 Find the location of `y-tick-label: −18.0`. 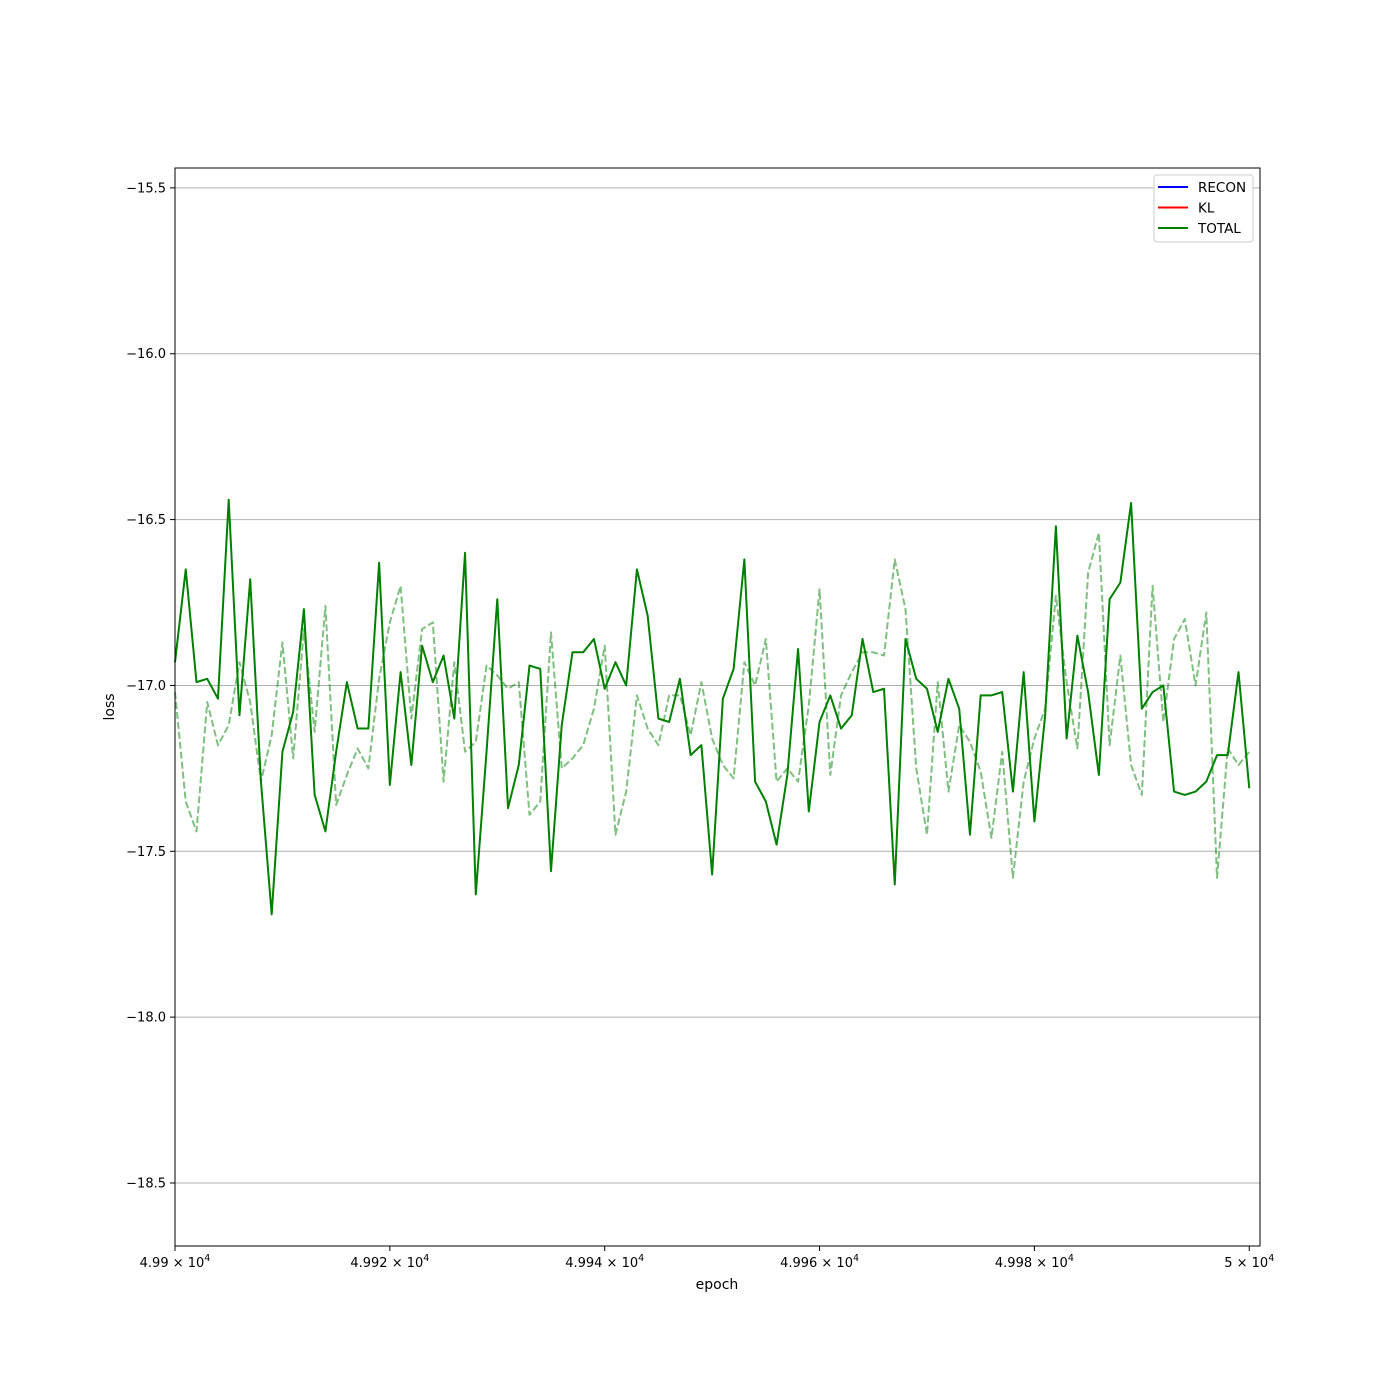

y-tick-label: −18.0 is located at coordinates (146, 1018).